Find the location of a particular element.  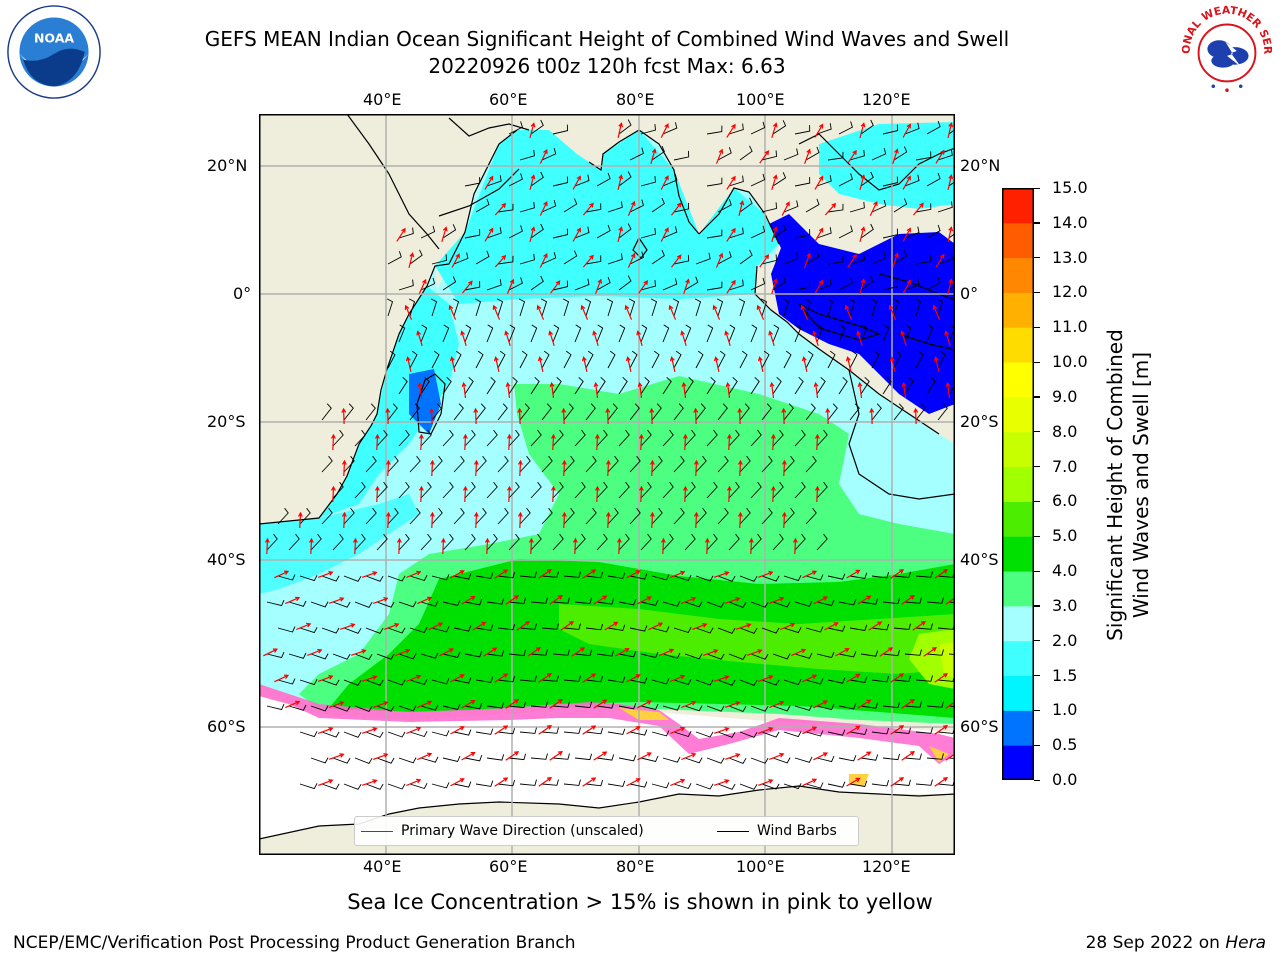

colorbar-label-line2: Wind Waves and Swell [m] is located at coordinates (1141, 485).